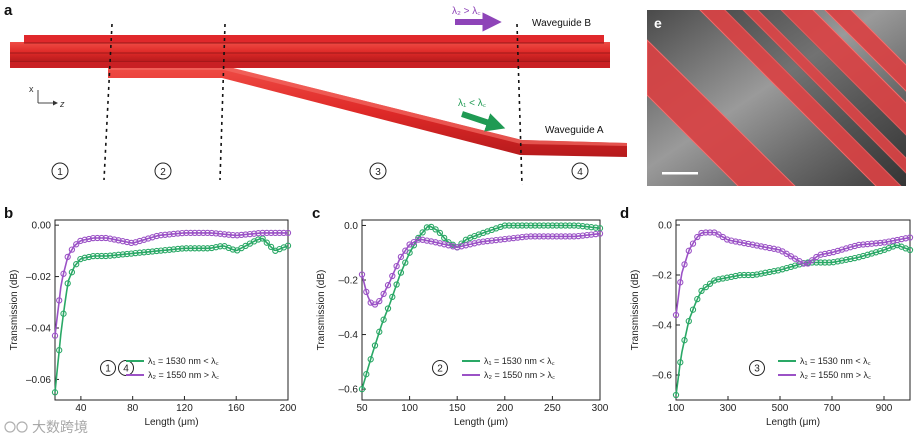 The image size is (914, 442). What do you see at coordinates (457, 408) in the screenshot?
I see `x-tick-label: 150` at bounding box center [457, 408].